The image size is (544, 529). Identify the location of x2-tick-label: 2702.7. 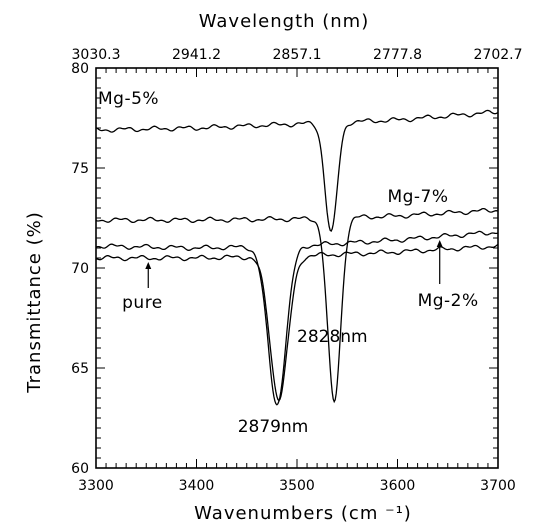
(498, 55).